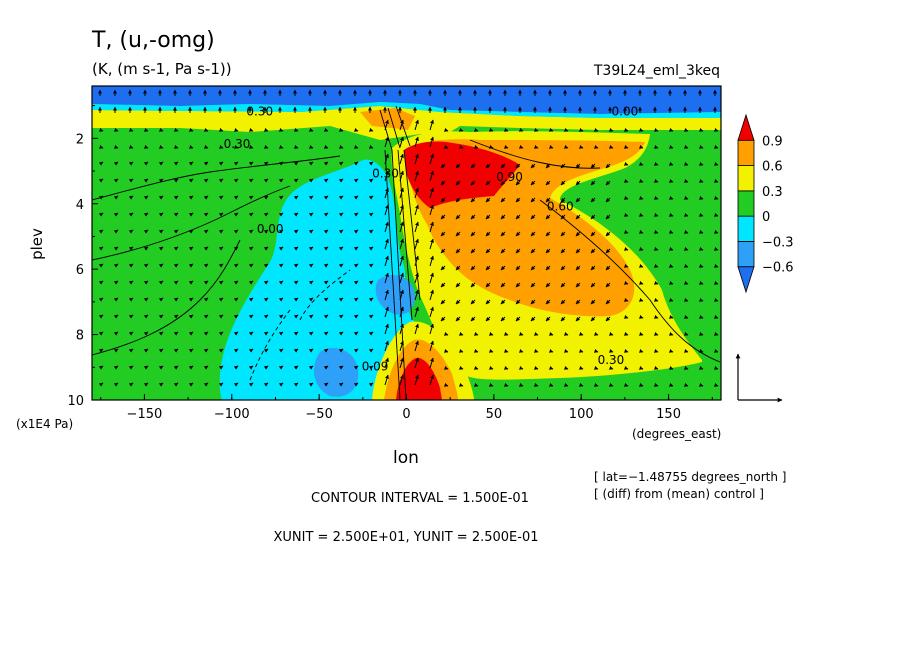 The image size is (904, 654). I want to click on reference-vector, so click(759, 378).